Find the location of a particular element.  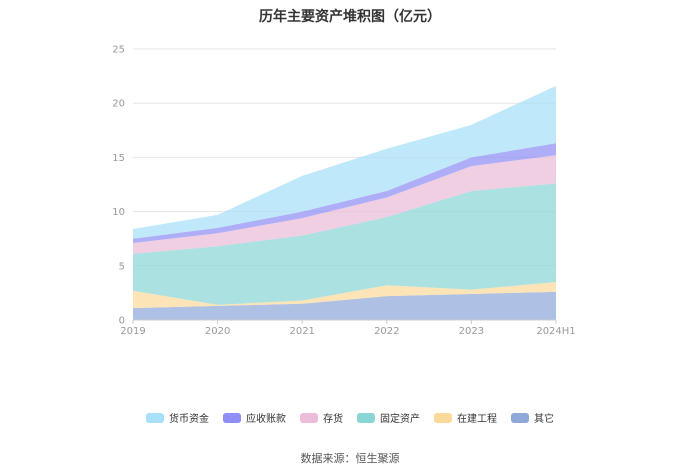

x-tick-label: 2022 is located at coordinates (386, 331).